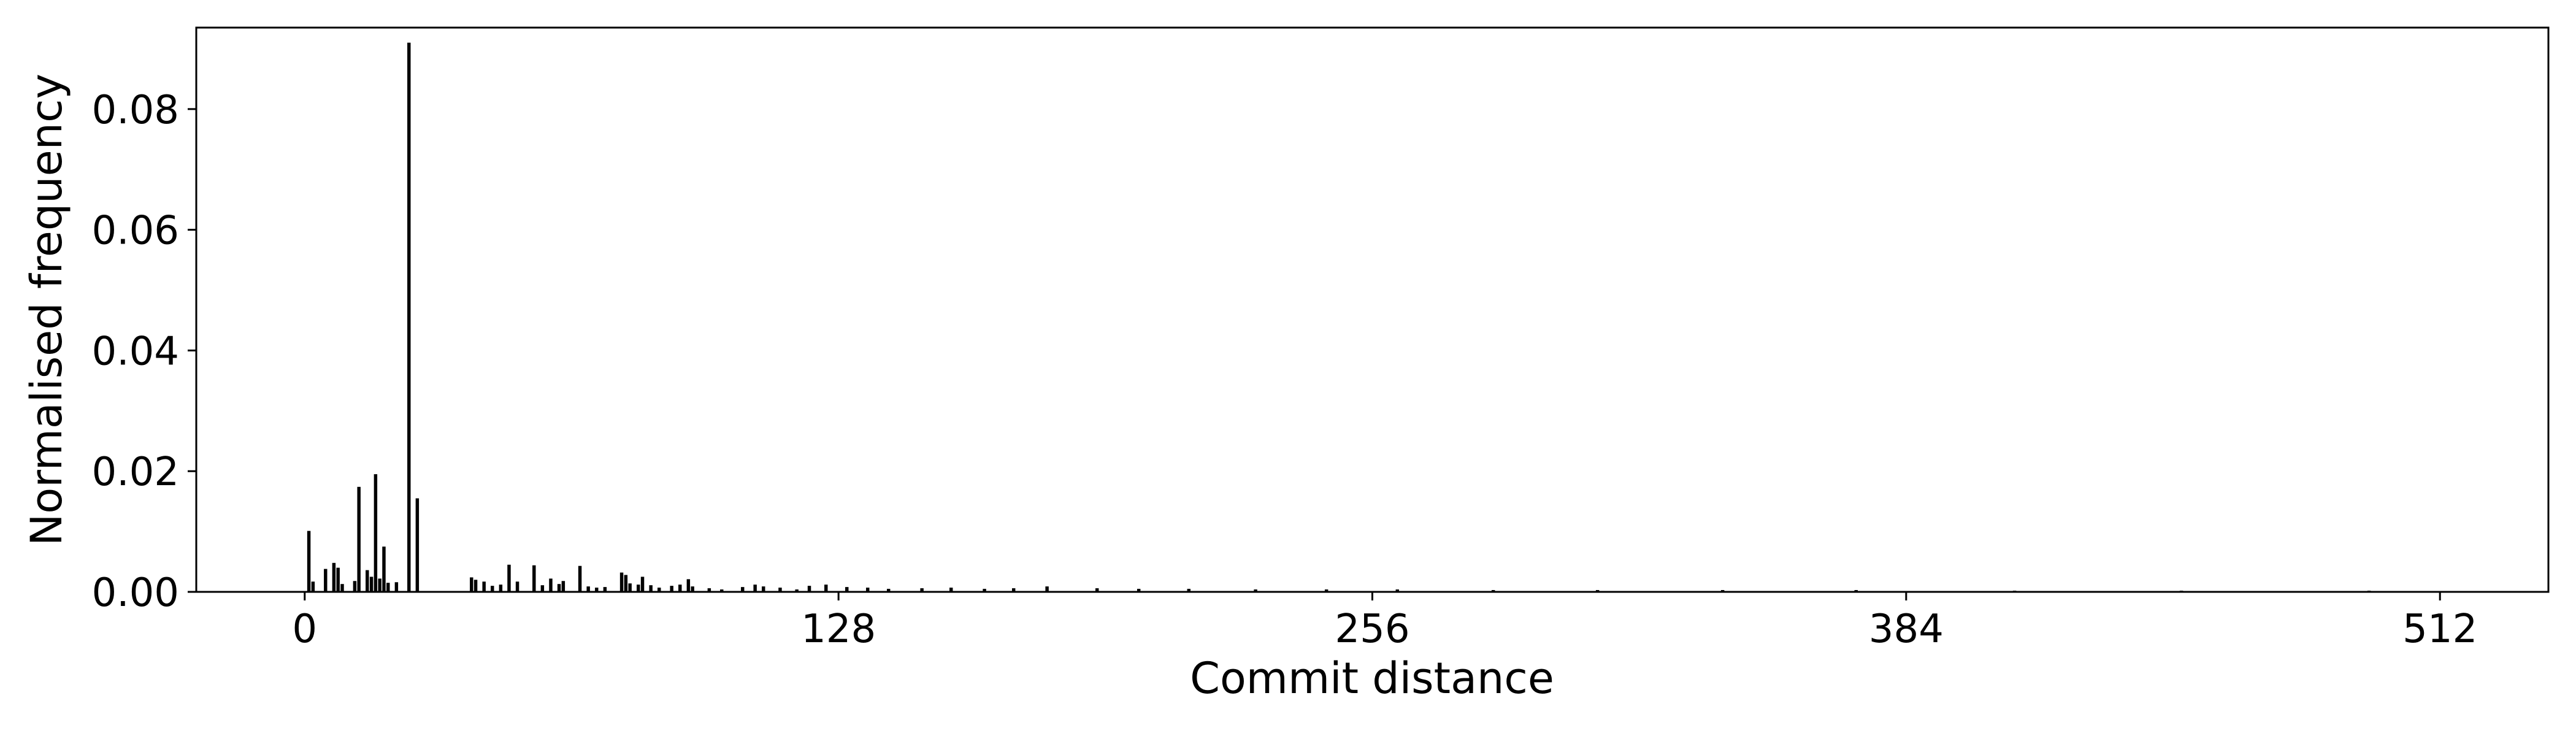 This screenshot has width=2576, height=736. Describe the element at coordinates (1906, 629) in the screenshot. I see `x-tick-label: 384` at that location.